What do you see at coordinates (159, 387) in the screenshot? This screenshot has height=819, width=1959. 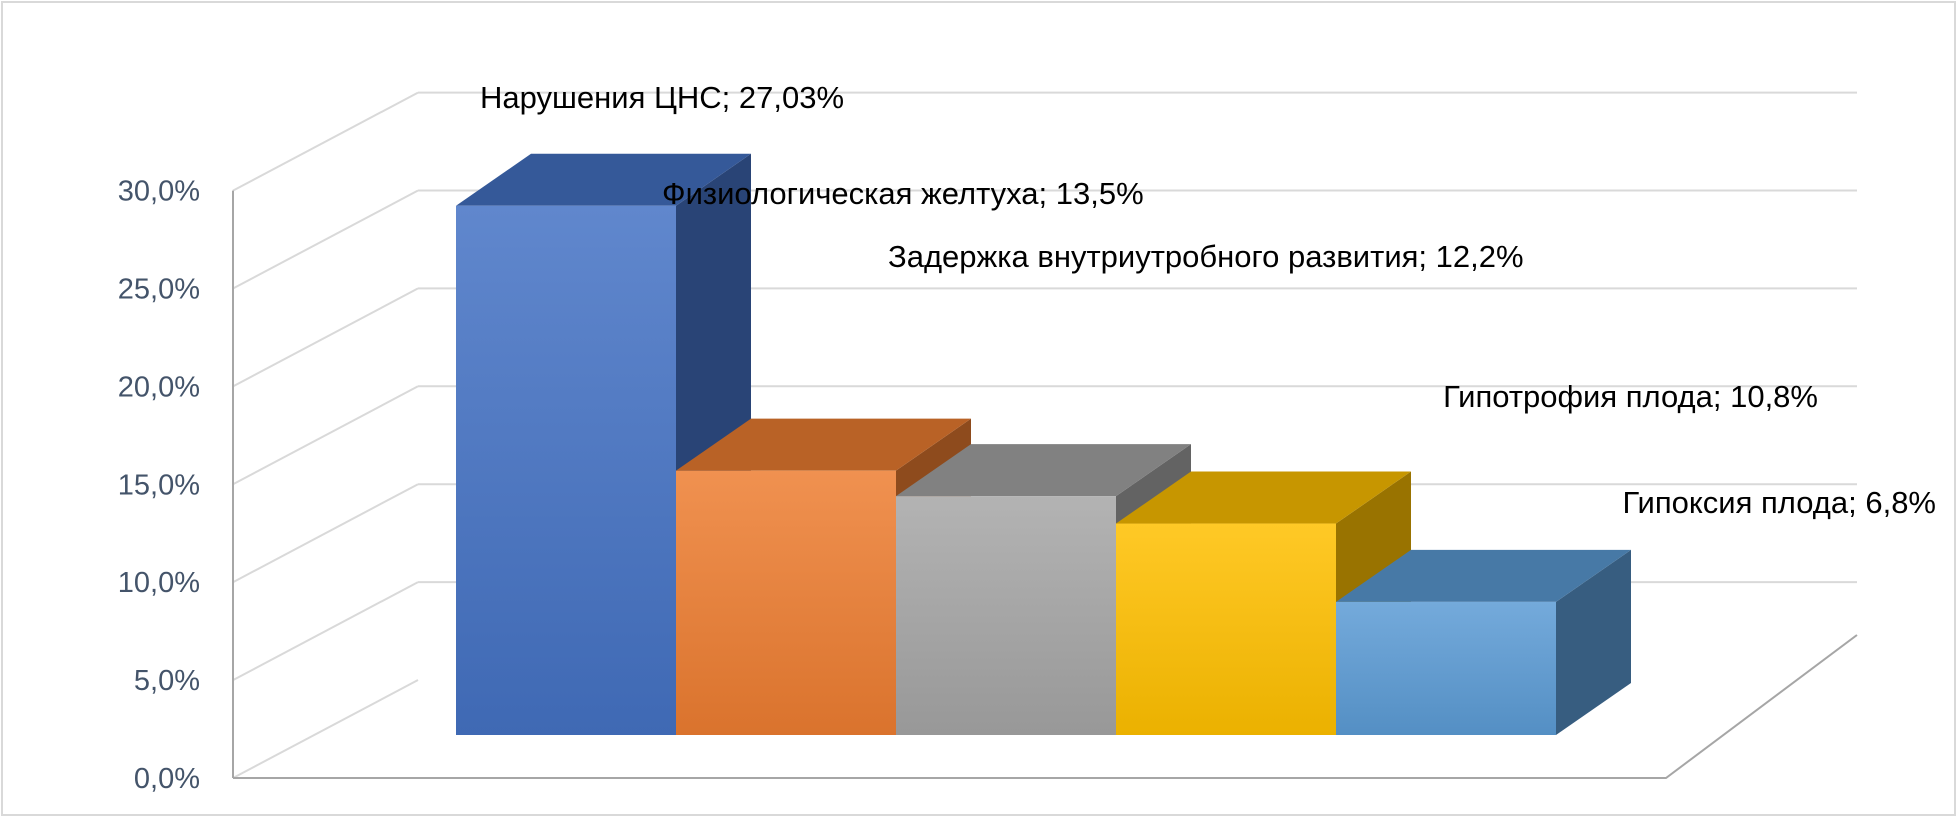 I see `y-tick-label: 20,0%` at bounding box center [159, 387].